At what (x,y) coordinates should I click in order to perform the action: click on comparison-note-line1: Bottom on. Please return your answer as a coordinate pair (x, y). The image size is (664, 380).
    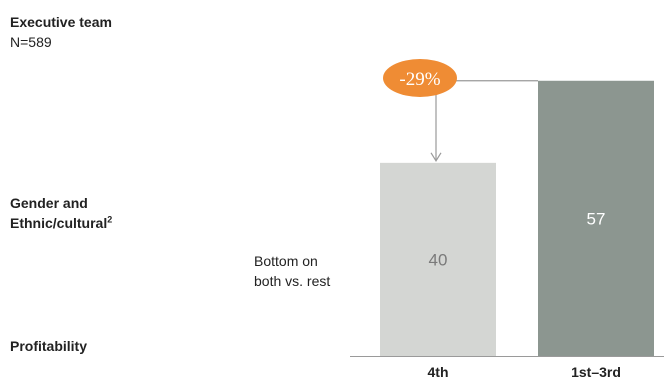
    Looking at the image, I should click on (286, 261).